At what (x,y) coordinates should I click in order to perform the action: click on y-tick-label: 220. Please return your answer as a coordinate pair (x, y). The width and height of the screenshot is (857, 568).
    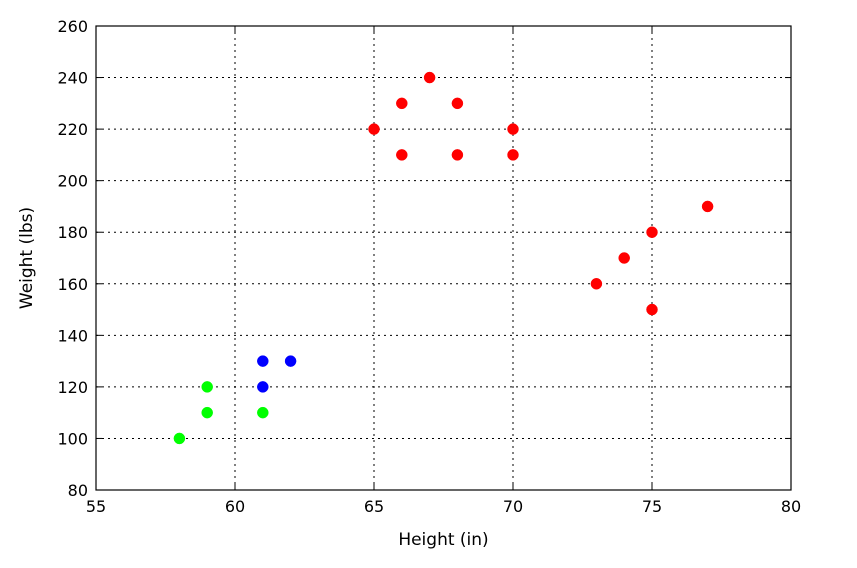
    Looking at the image, I should click on (72, 129).